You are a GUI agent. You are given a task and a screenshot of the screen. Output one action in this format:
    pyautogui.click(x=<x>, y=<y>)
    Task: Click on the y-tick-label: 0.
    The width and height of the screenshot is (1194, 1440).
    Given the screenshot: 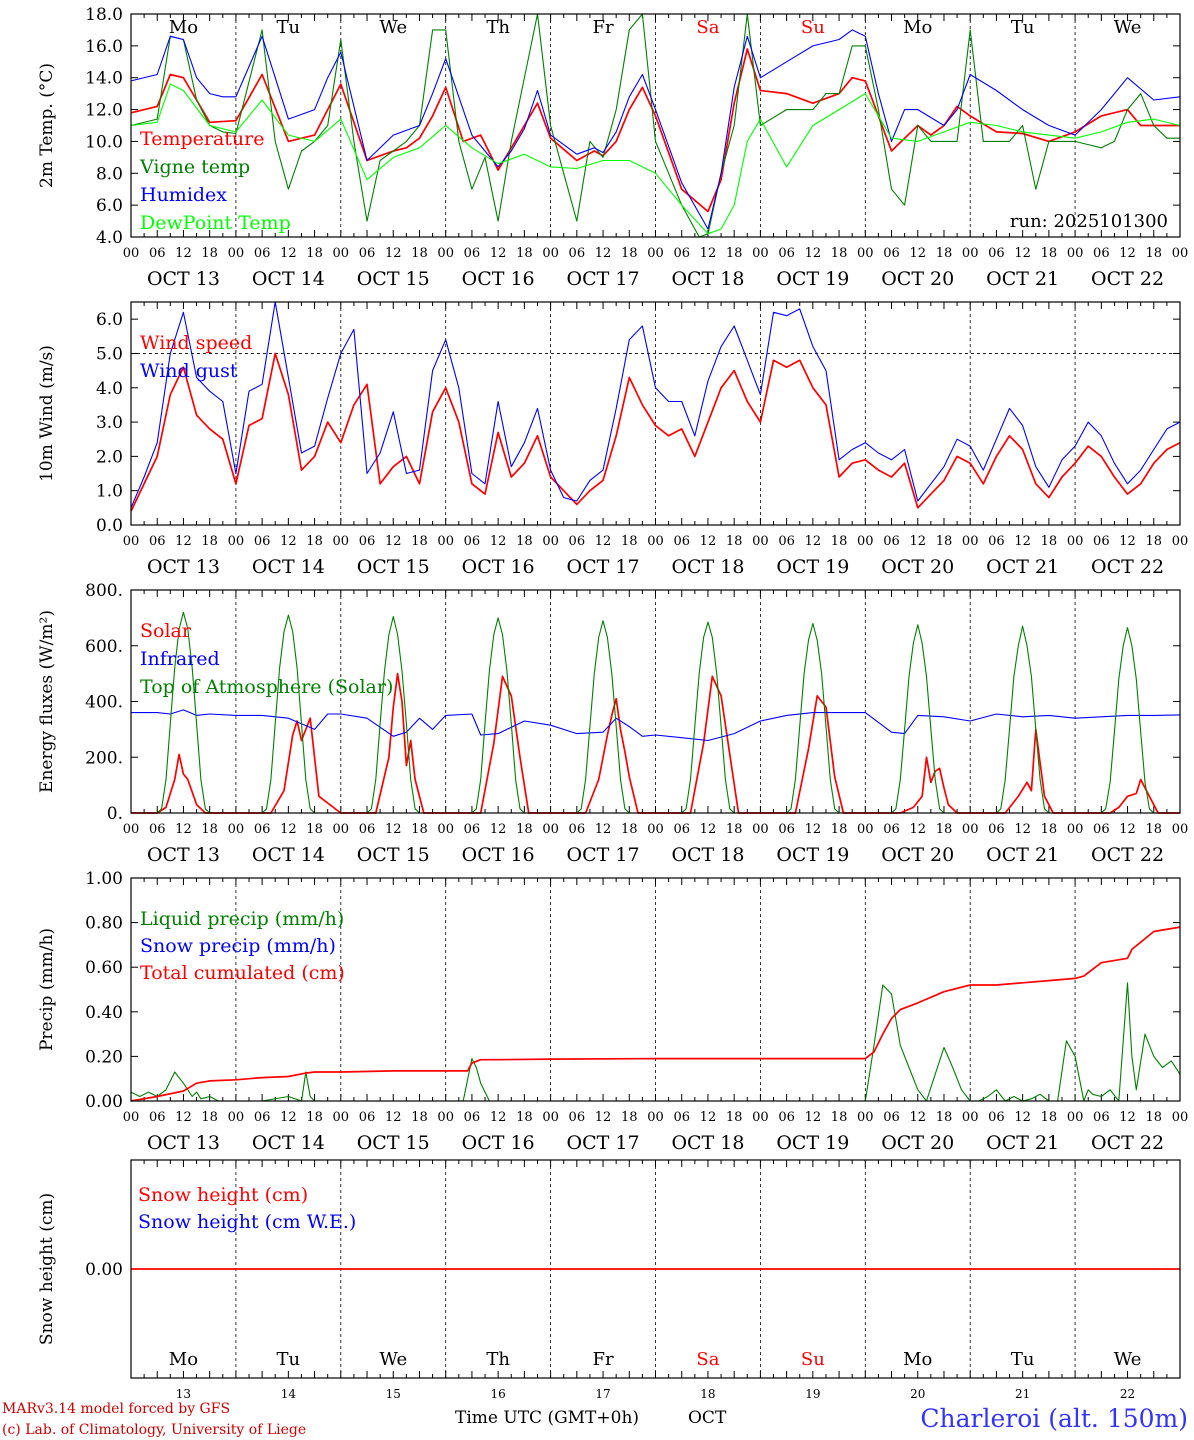 What is the action you would take?
    pyautogui.click(x=115, y=814)
    